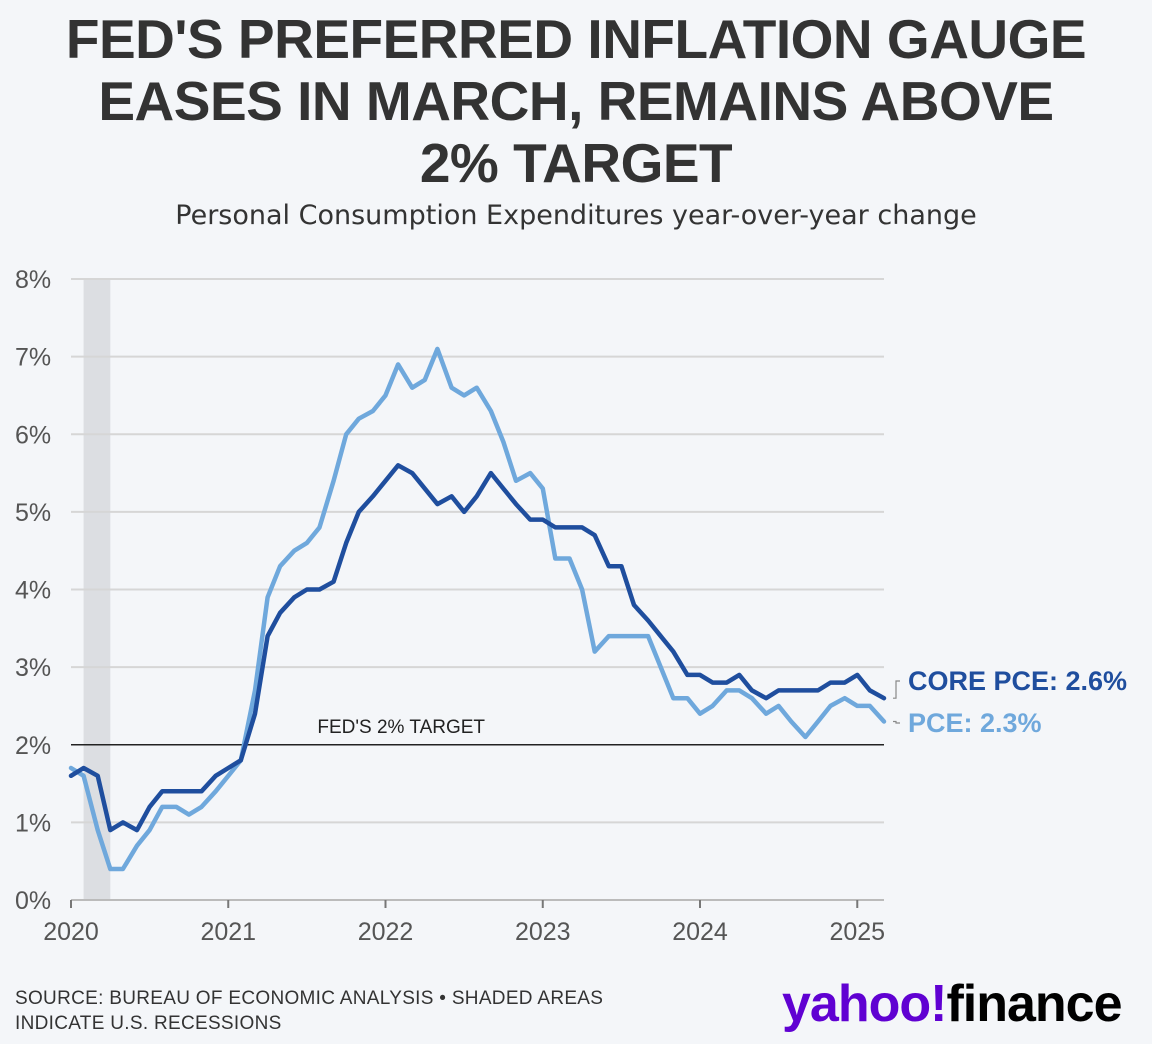 The height and width of the screenshot is (1044, 1152). I want to click on title-line-1: FED'S PREFERRED INFLATION GAUGE, so click(576, 39).